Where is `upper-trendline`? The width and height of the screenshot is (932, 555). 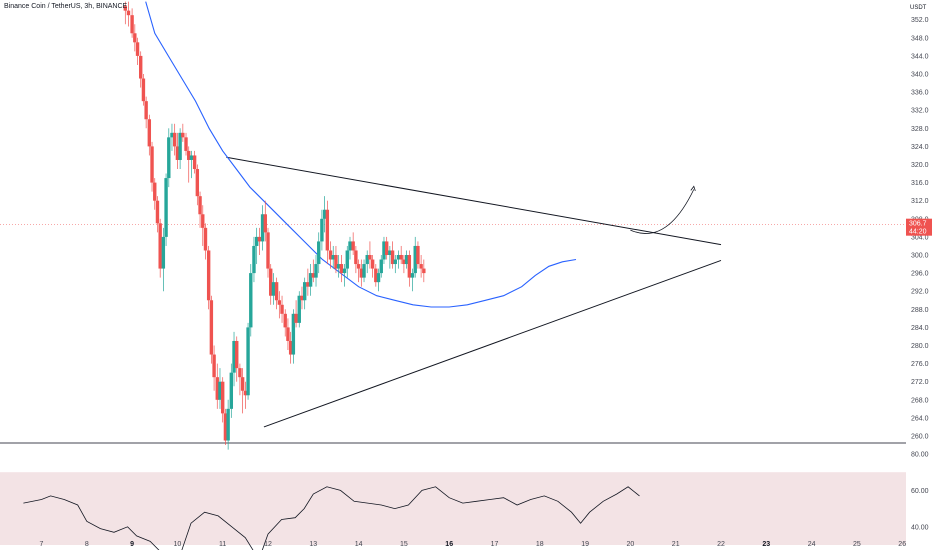
upper-trendline is located at coordinates (474, 201).